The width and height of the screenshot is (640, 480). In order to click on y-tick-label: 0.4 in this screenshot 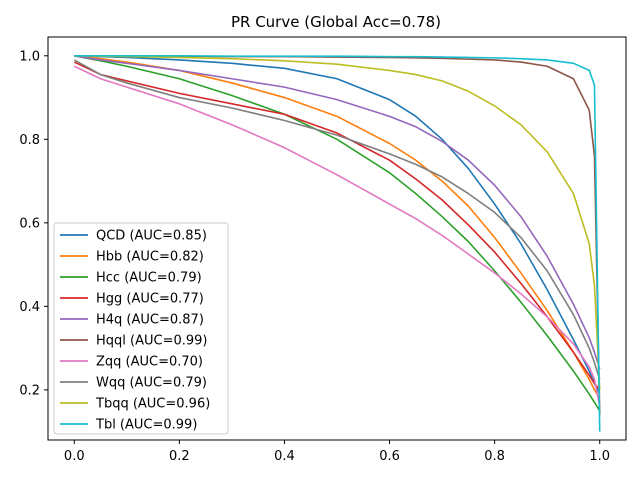, I will do `click(29, 307)`.